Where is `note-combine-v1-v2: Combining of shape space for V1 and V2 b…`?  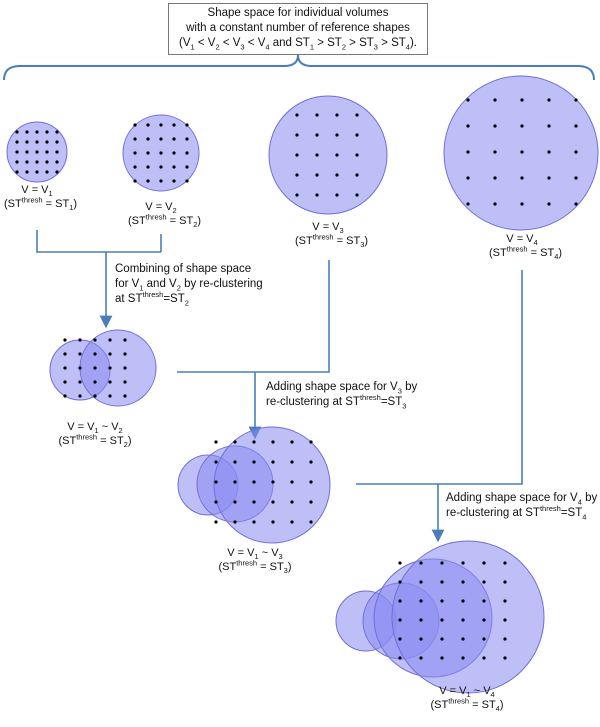 note-combine-v1-v2: Combining of shape space for V1 and V2 b… is located at coordinates (189, 285).